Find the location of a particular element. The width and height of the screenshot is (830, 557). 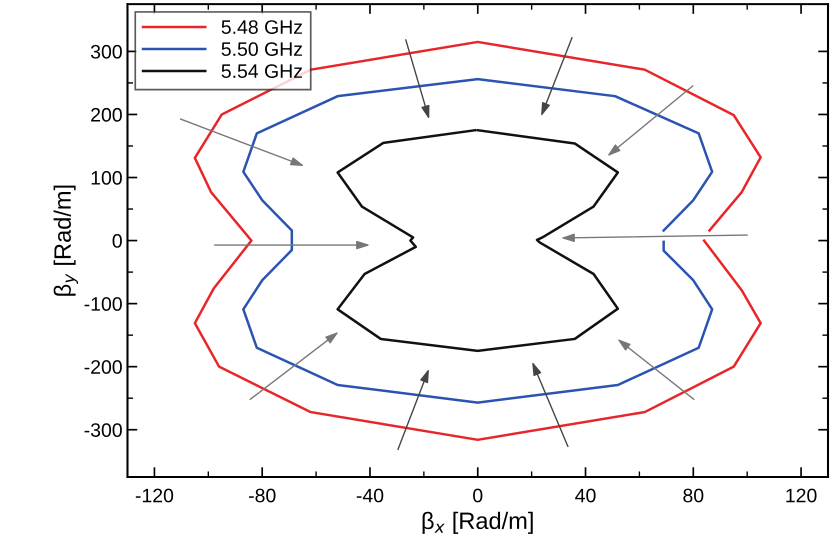

y-tick-label: -100 is located at coordinates (103, 304).